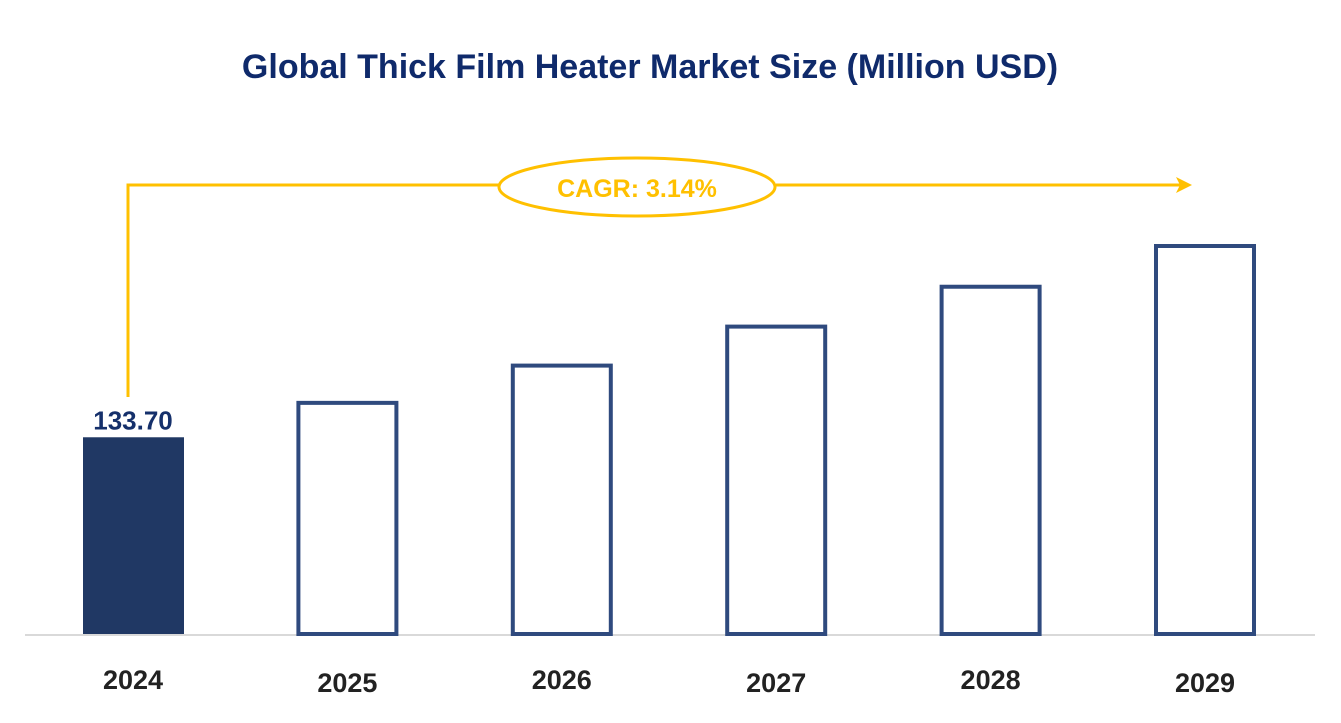 This screenshot has width=1341, height=723. Describe the element at coordinates (313, 290) in the screenshot. I see `cagr-line-left` at that location.